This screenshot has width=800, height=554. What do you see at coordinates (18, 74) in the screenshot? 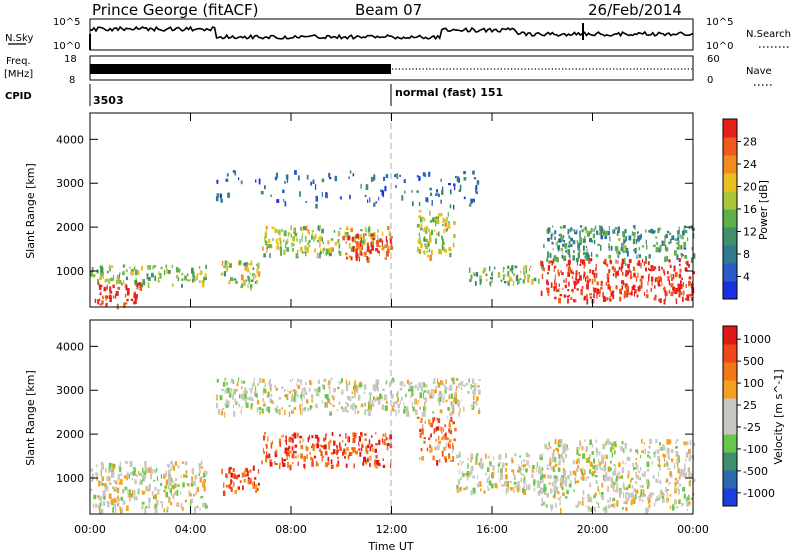
I see `freq-label-2: [MHz]` at bounding box center [18, 74].